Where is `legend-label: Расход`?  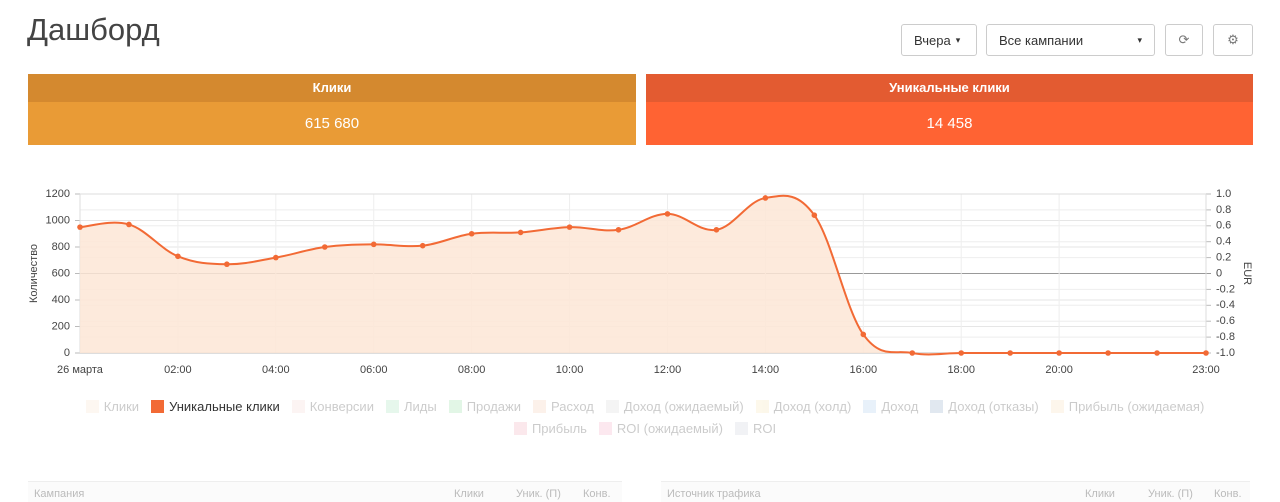 legend-label: Расход is located at coordinates (572, 406).